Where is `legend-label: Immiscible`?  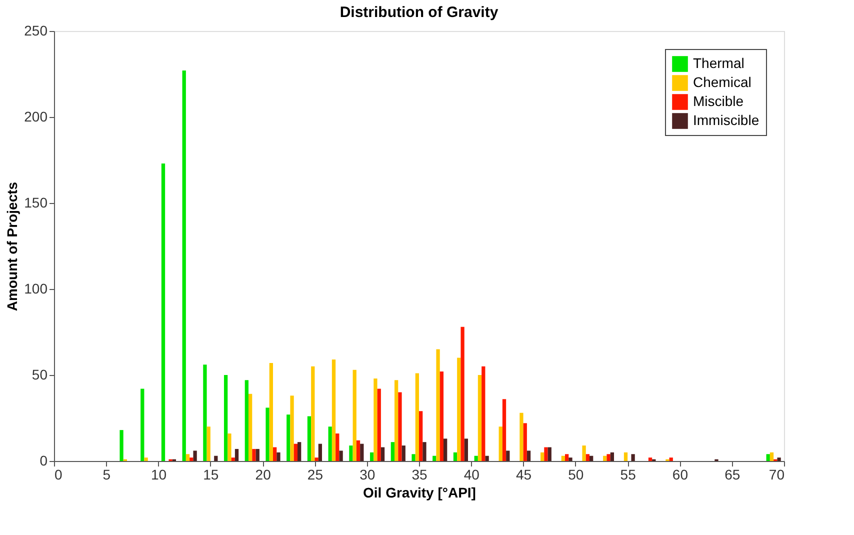
legend-label: Immiscible is located at coordinates (726, 120).